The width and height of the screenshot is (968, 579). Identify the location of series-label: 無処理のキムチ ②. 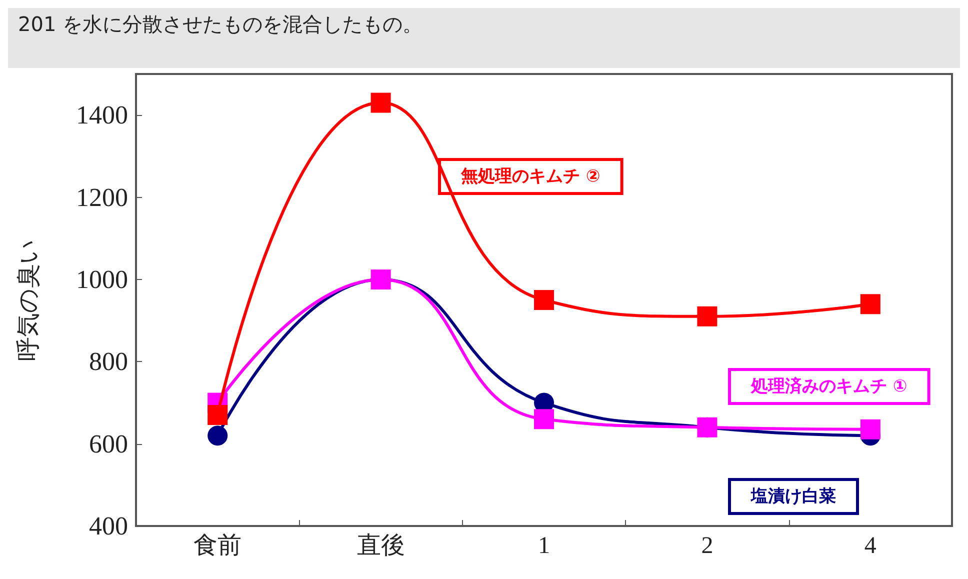
(530, 176).